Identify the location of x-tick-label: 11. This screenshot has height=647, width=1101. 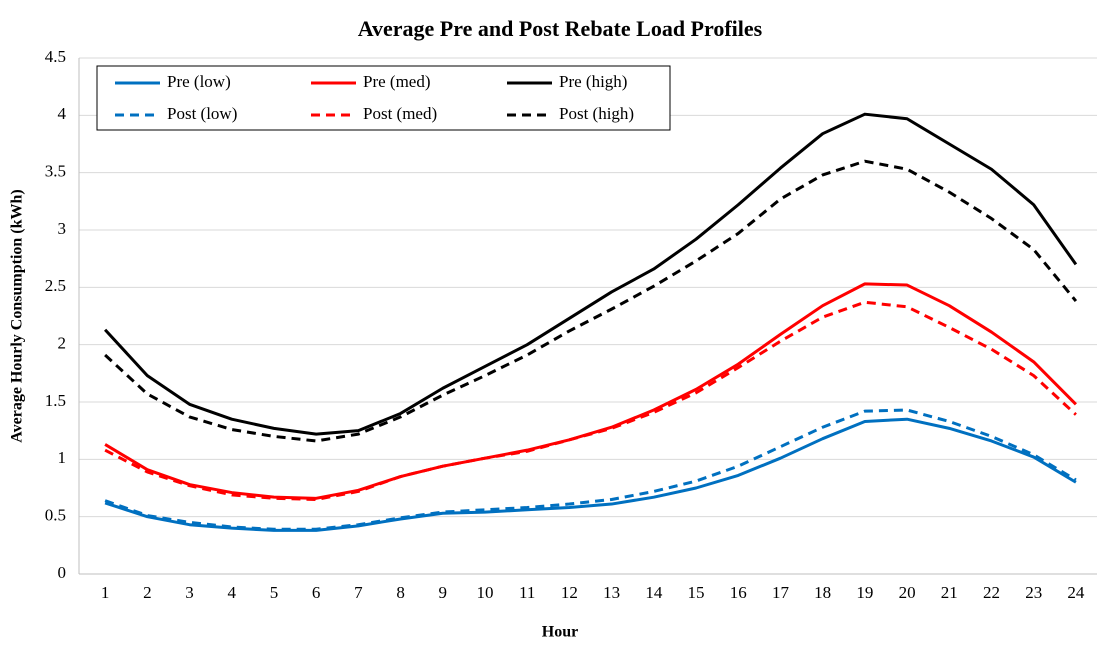
(527, 592).